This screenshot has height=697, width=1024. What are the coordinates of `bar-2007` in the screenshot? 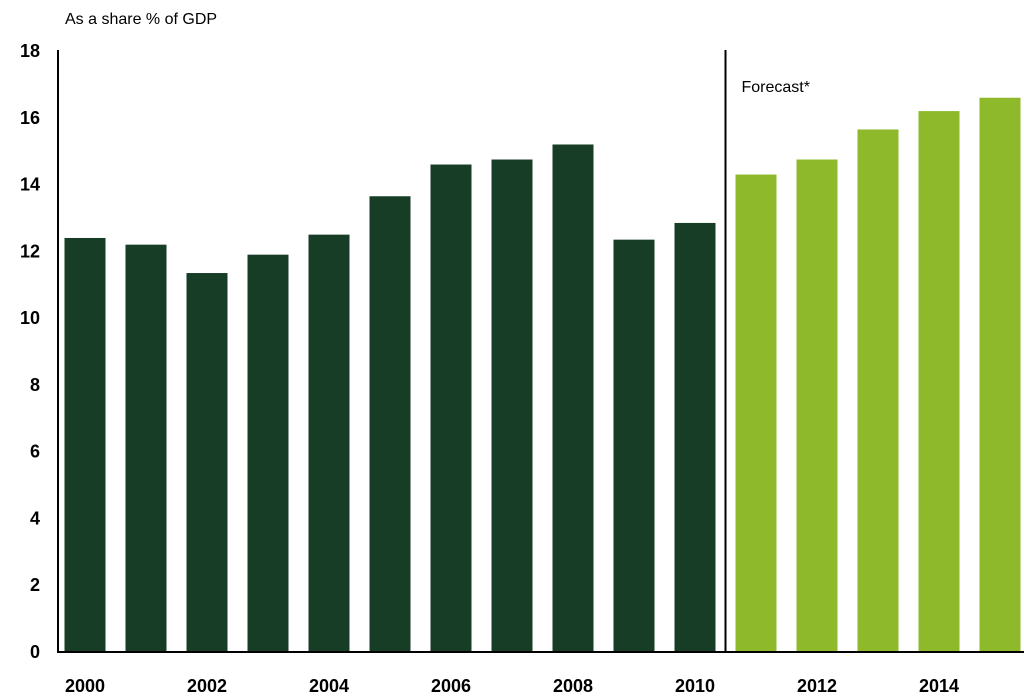 It's located at (512, 405).